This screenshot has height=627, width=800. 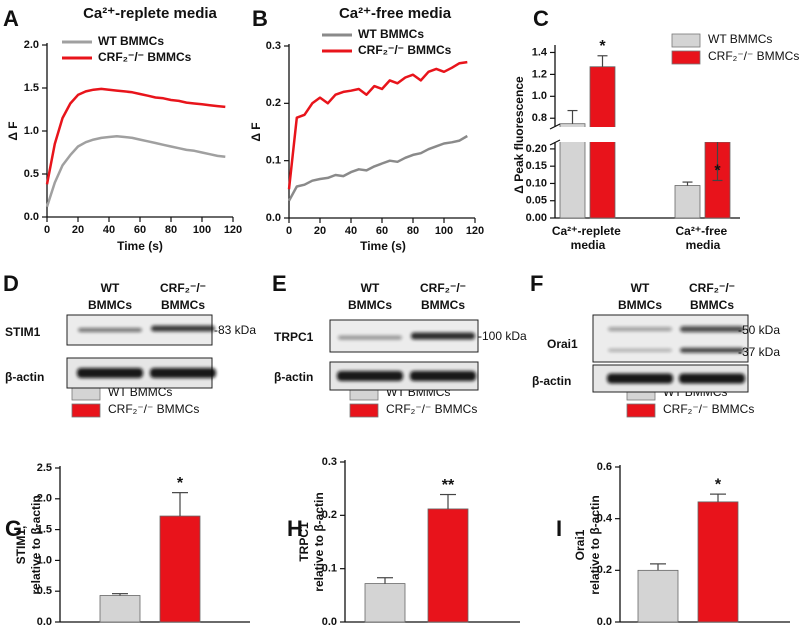 What do you see at coordinates (329, 515) in the screenshot?
I see `y-tick-label: 0.2` at bounding box center [329, 515].